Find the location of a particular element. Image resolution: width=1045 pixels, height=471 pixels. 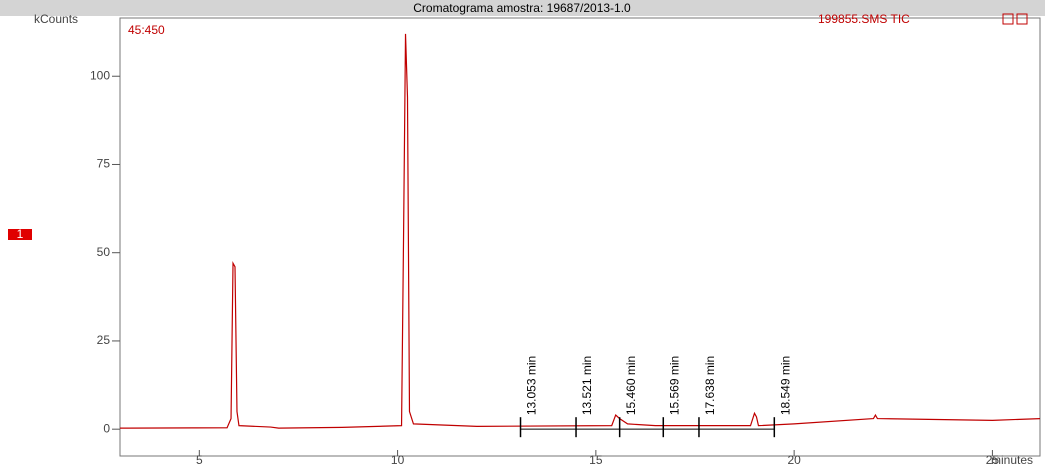

x-tick-label: 25 is located at coordinates (993, 459).